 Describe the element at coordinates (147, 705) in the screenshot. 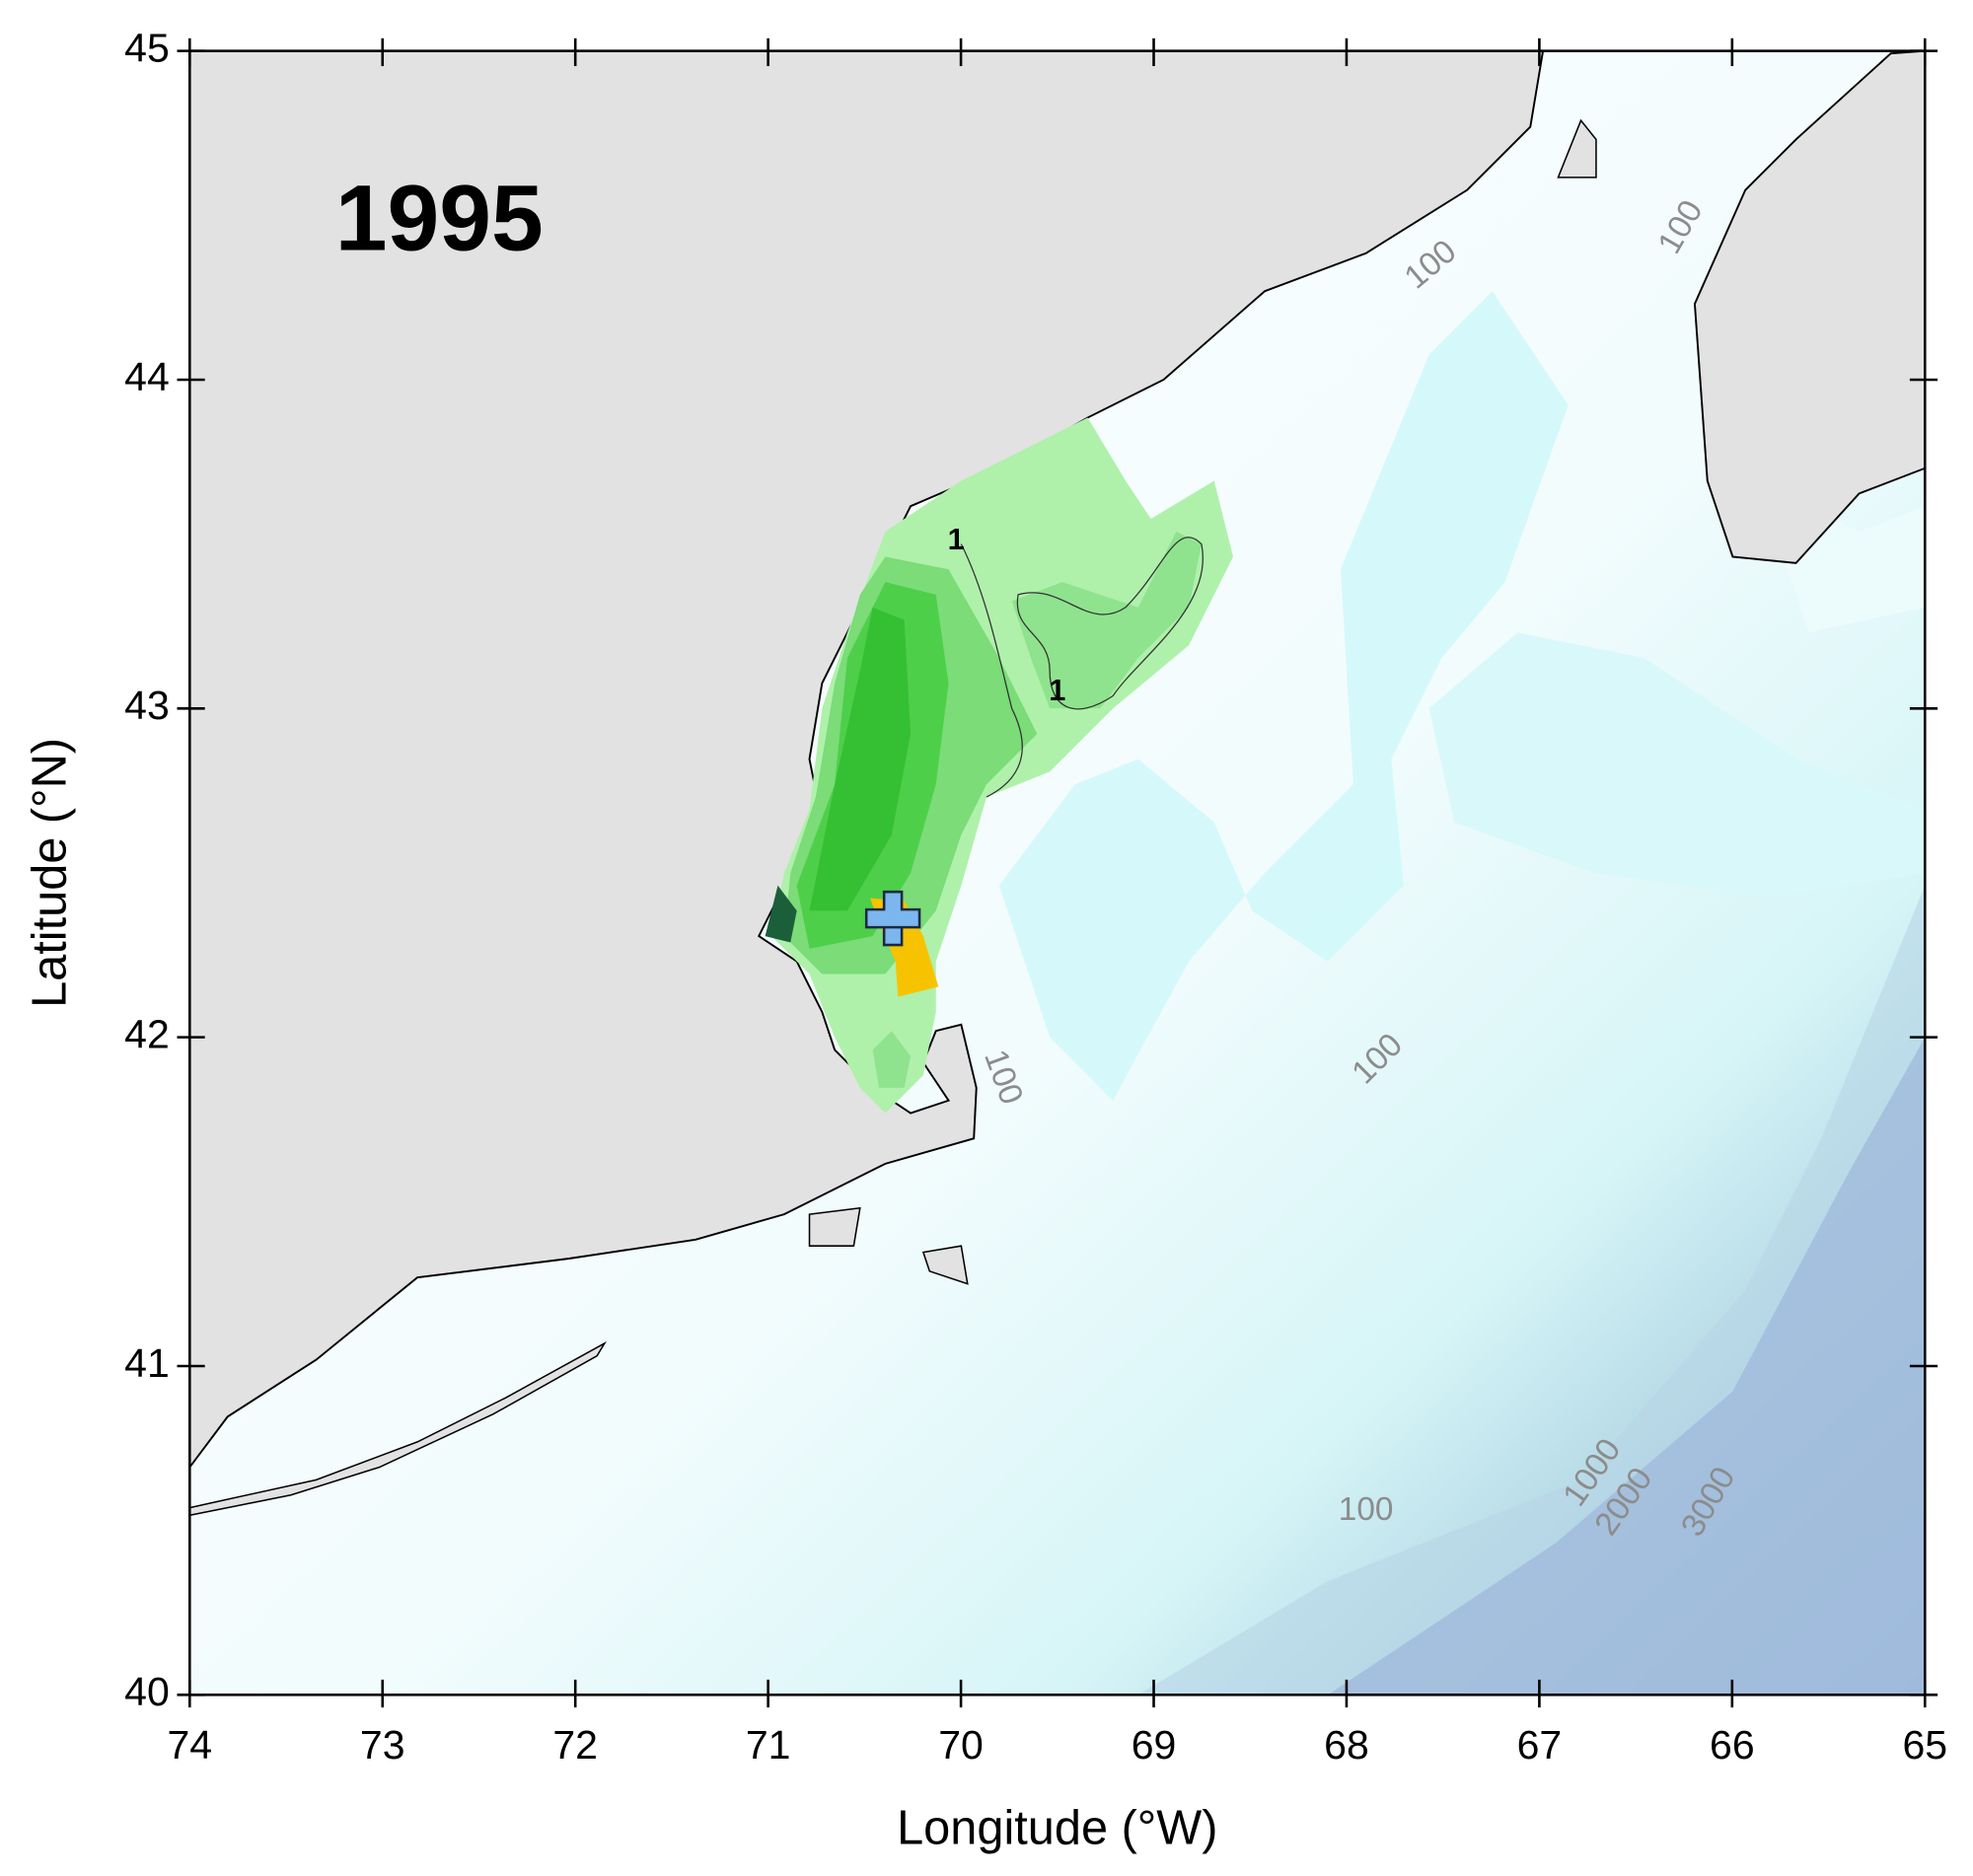

I see `y-tick-label: 43` at that location.